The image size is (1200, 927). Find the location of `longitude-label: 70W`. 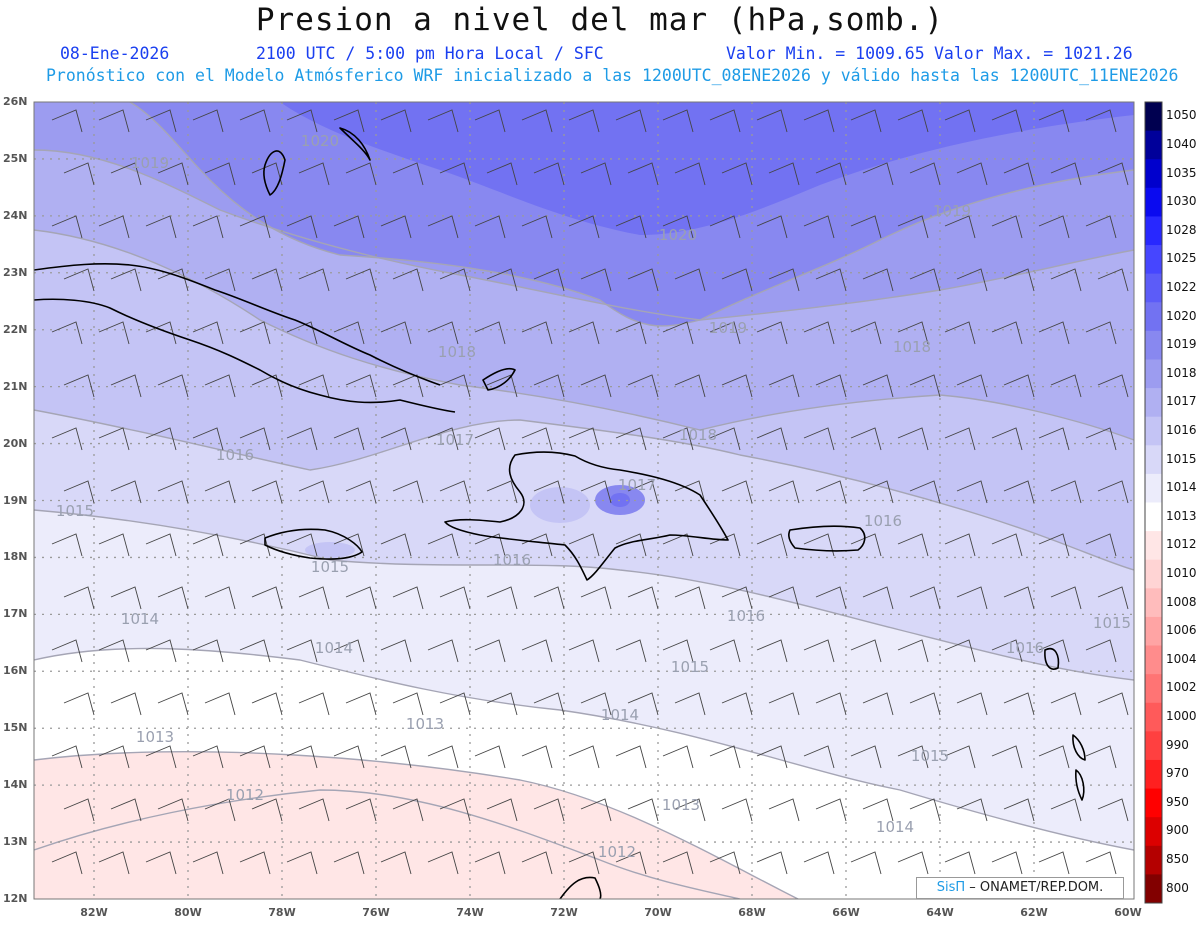

longitude-label: 70W is located at coordinates (658, 912).